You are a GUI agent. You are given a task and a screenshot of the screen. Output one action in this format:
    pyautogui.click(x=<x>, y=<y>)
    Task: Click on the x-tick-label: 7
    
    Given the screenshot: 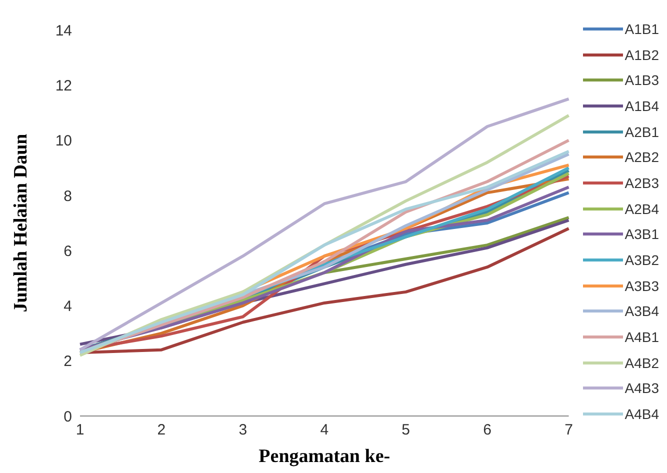 What is the action you would take?
    pyautogui.click(x=568, y=430)
    